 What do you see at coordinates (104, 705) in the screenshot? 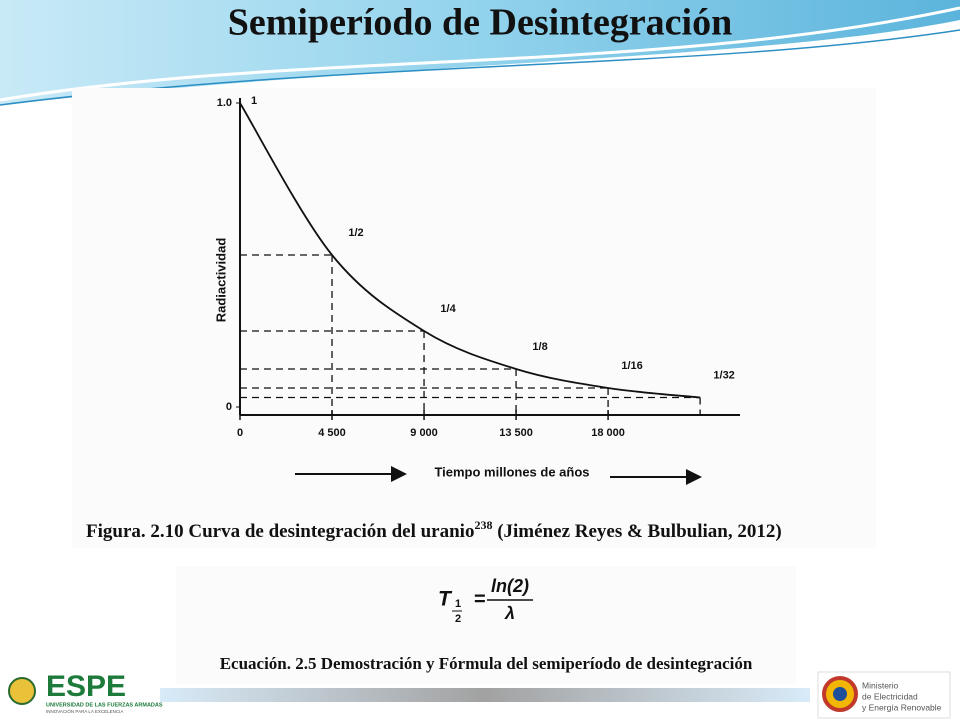
I see `logo-line: UNIVERSIDAD DE LAS FUERZAS ARMADAS` at bounding box center [104, 705].